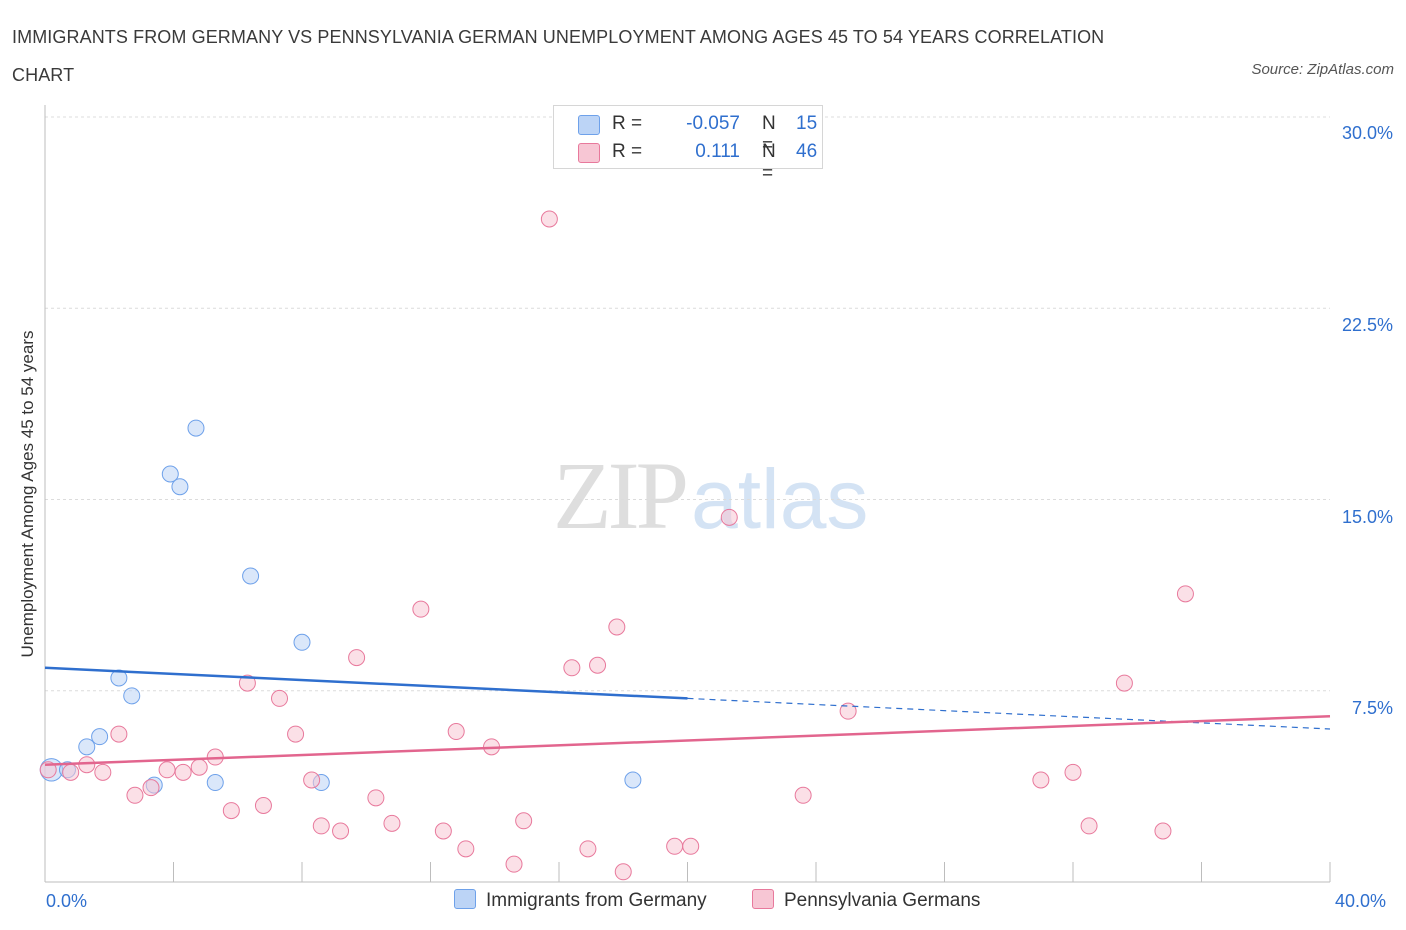  What do you see at coordinates (882, 900) in the screenshot?
I see `bottom-legend-label-pennsylvania: Pennsylvania Germans` at bounding box center [882, 900].